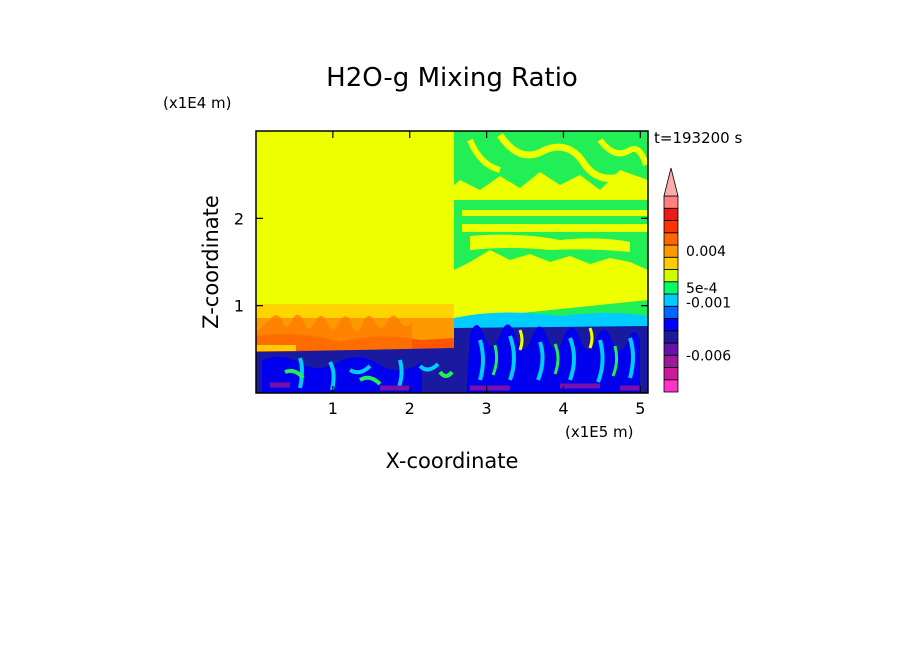 The image size is (904, 654). Describe the element at coordinates (708, 356) in the screenshot. I see `colorbar-label: -0.006` at that location.